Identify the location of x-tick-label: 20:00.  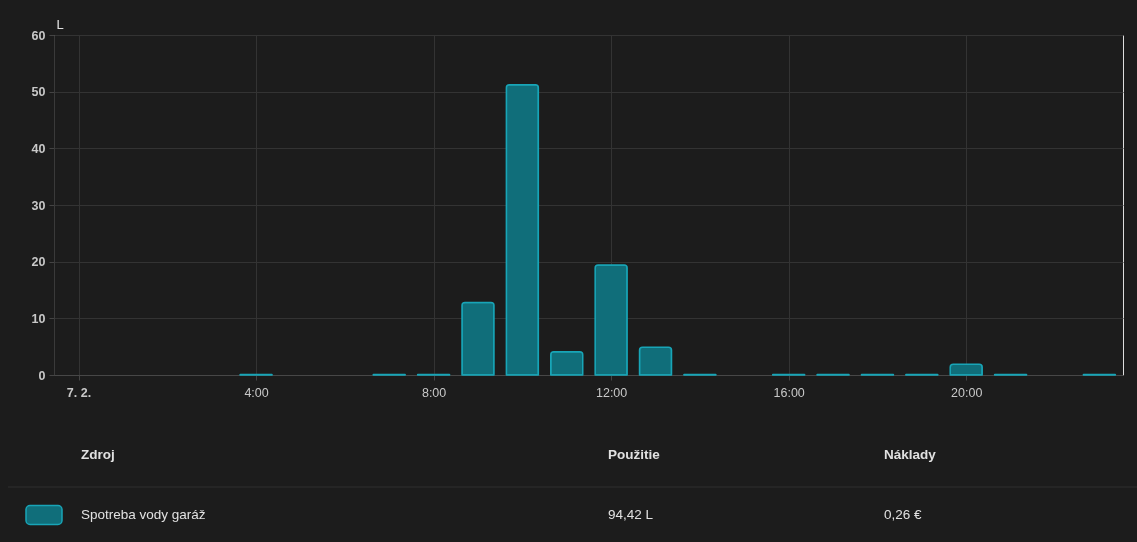
(967, 392).